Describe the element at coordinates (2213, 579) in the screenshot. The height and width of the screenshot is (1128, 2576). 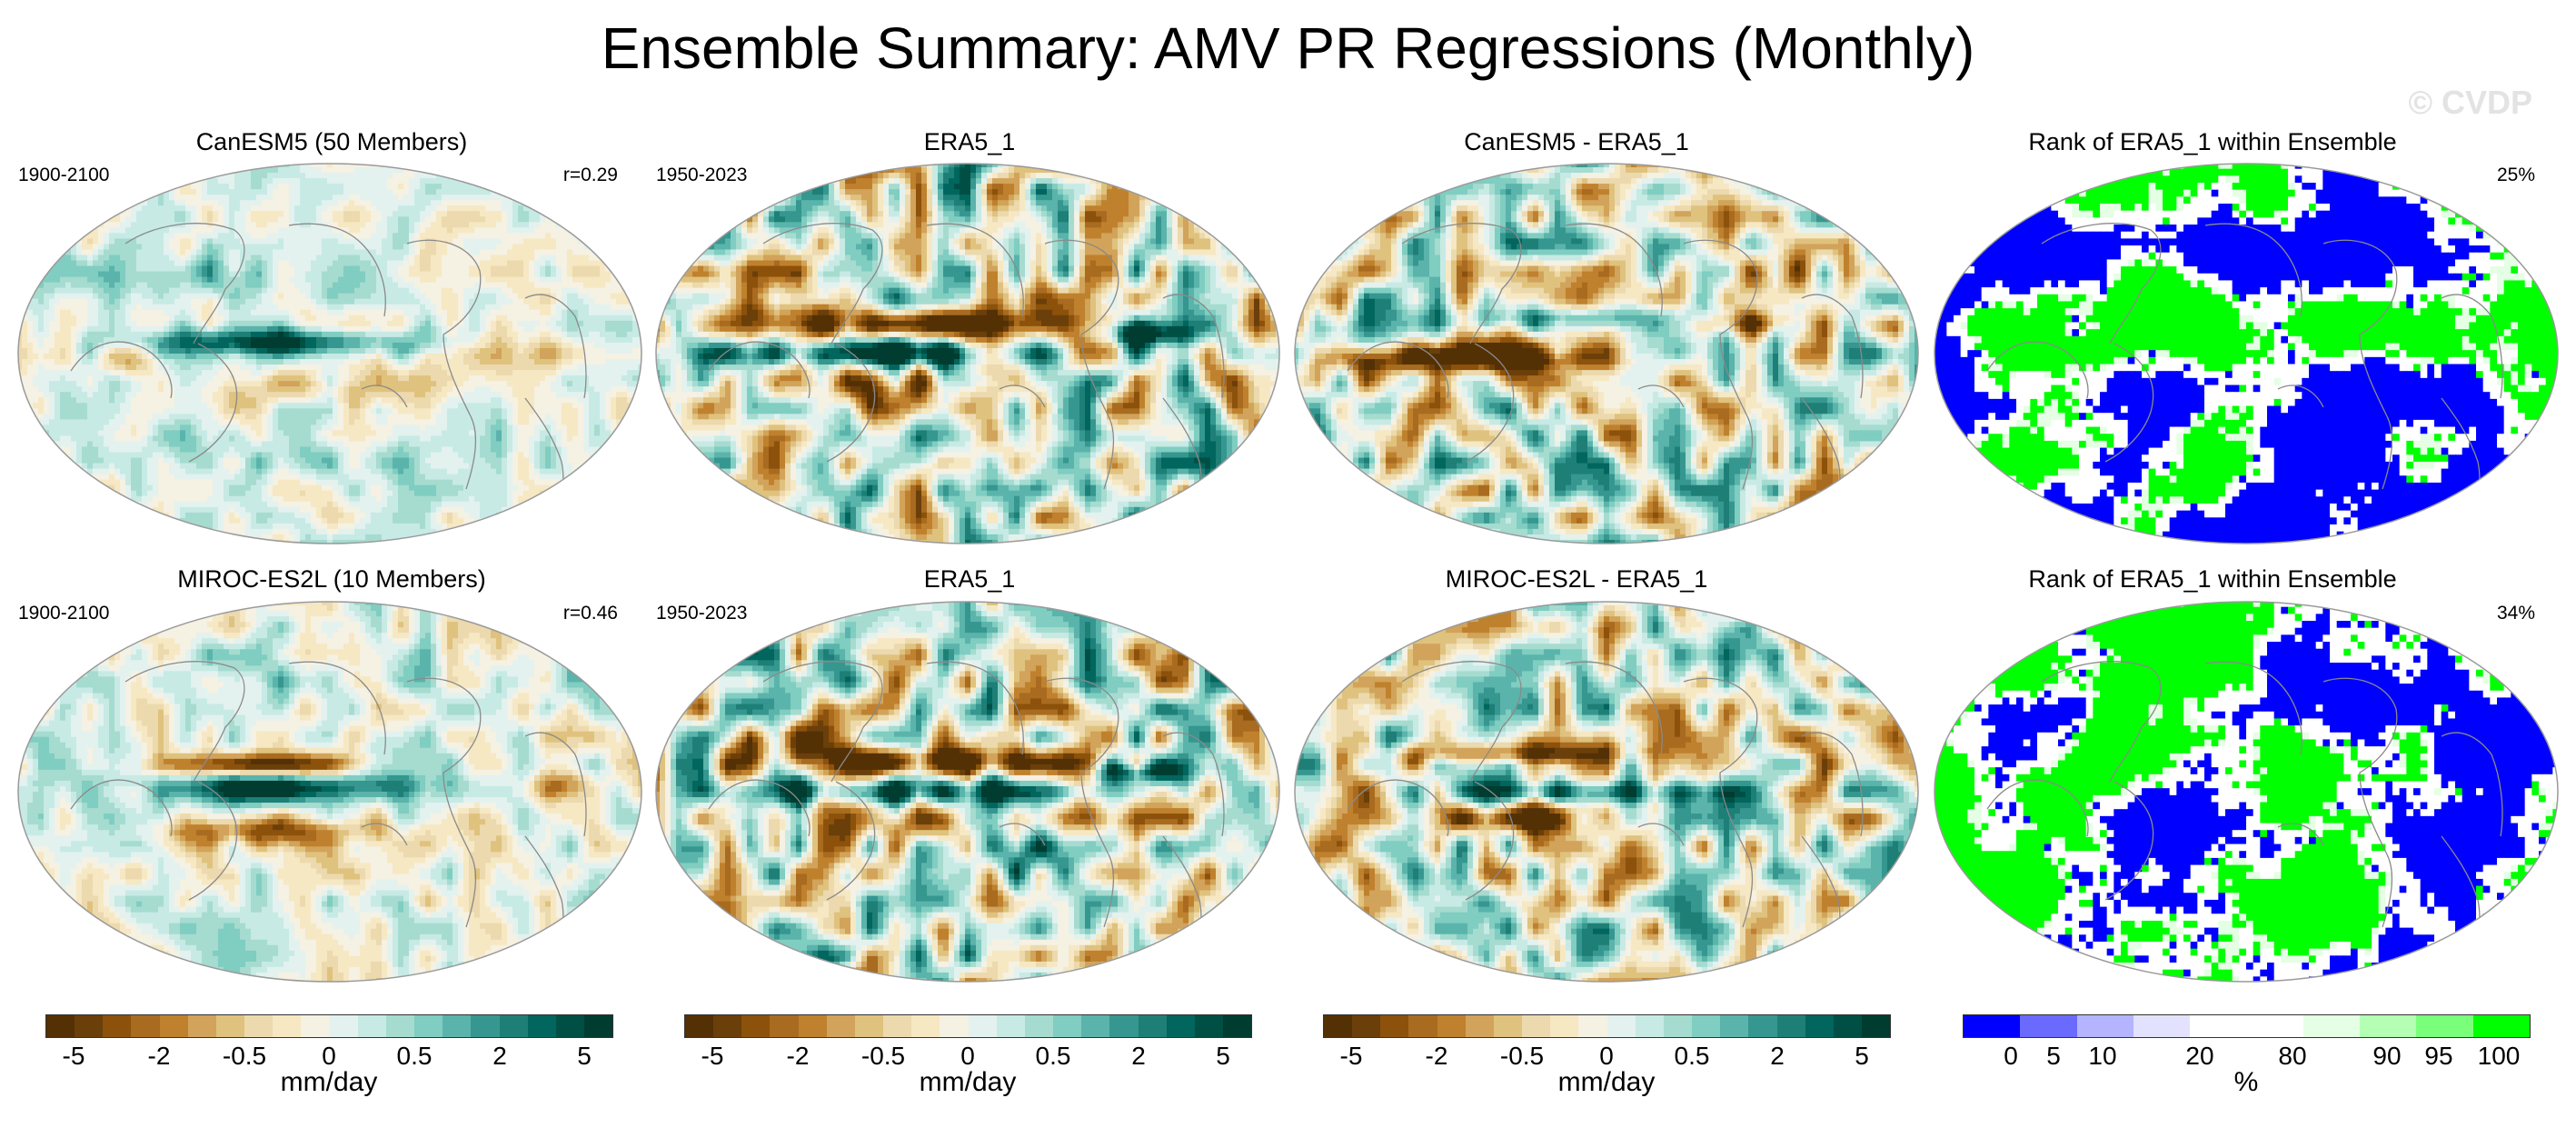
I see `panel-title-r1c3: Rank of ERA5_1 within Ensemble` at that location.